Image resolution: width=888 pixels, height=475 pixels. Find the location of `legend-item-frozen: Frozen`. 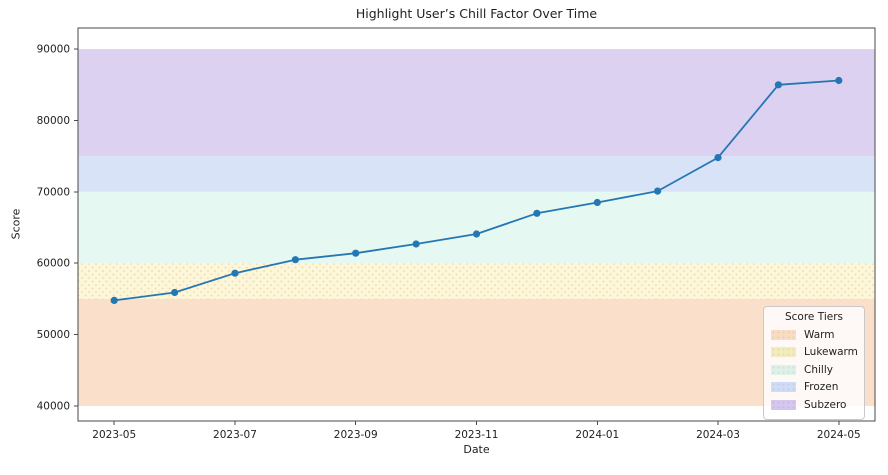

legend-item-frozen: Frozen is located at coordinates (814, 388).